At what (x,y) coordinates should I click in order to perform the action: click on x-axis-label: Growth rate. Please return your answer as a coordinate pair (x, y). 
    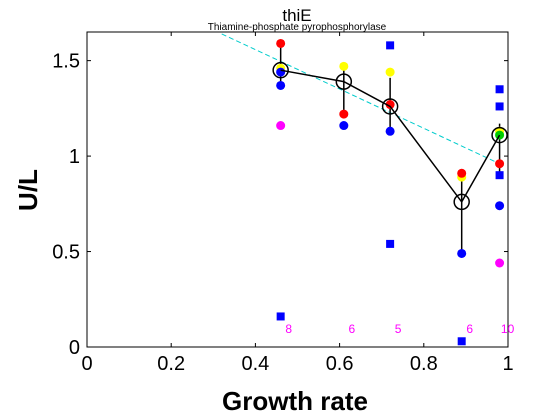
    Looking at the image, I should click on (295, 401).